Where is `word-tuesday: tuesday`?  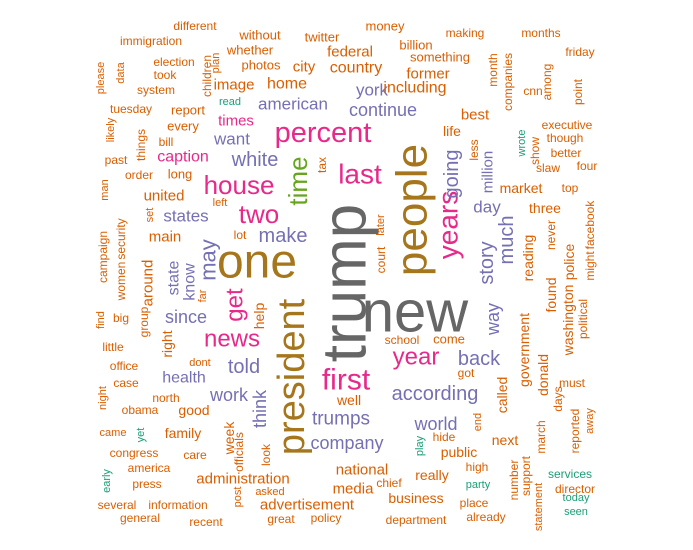
word-tuesday: tuesday is located at coordinates (131, 109).